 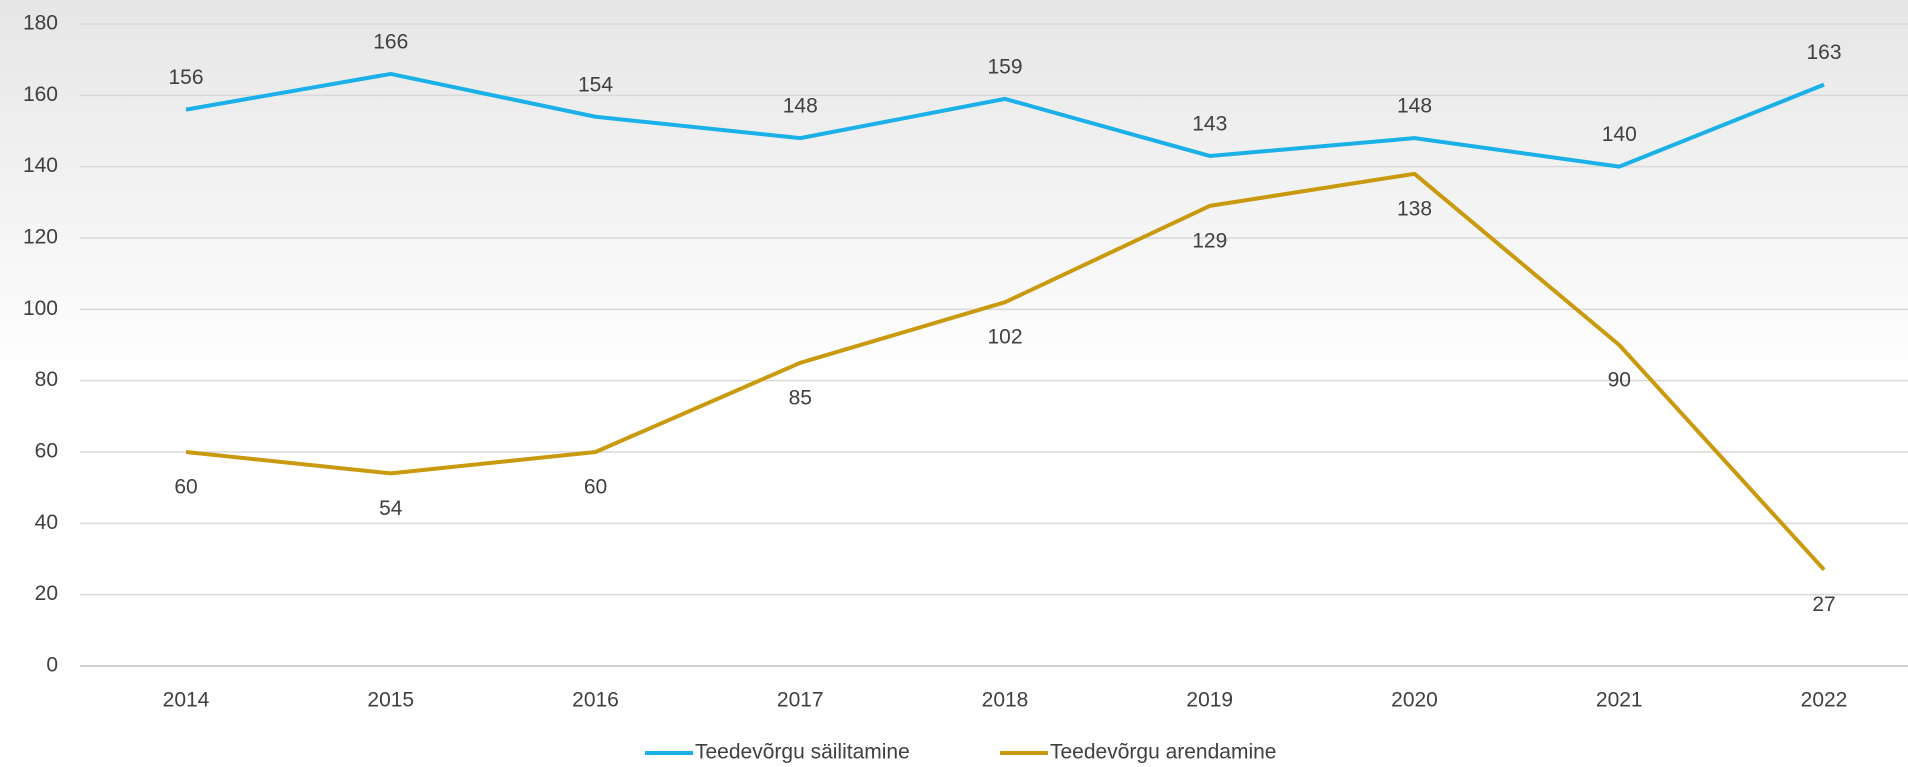 I want to click on y-tick-label: 180, so click(x=40, y=23).